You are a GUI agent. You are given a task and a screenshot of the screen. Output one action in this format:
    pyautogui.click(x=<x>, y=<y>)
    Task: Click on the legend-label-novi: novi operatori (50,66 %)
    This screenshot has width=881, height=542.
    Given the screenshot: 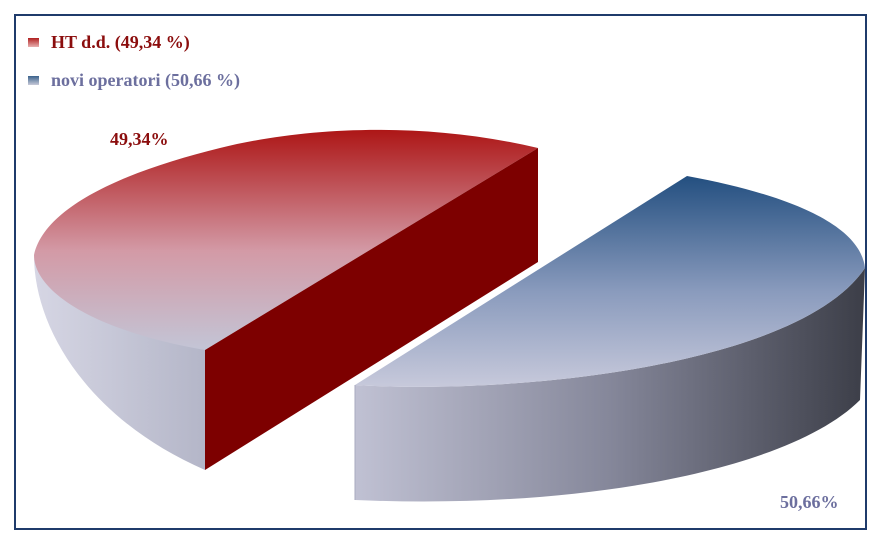 What is the action you would take?
    pyautogui.click(x=145, y=79)
    